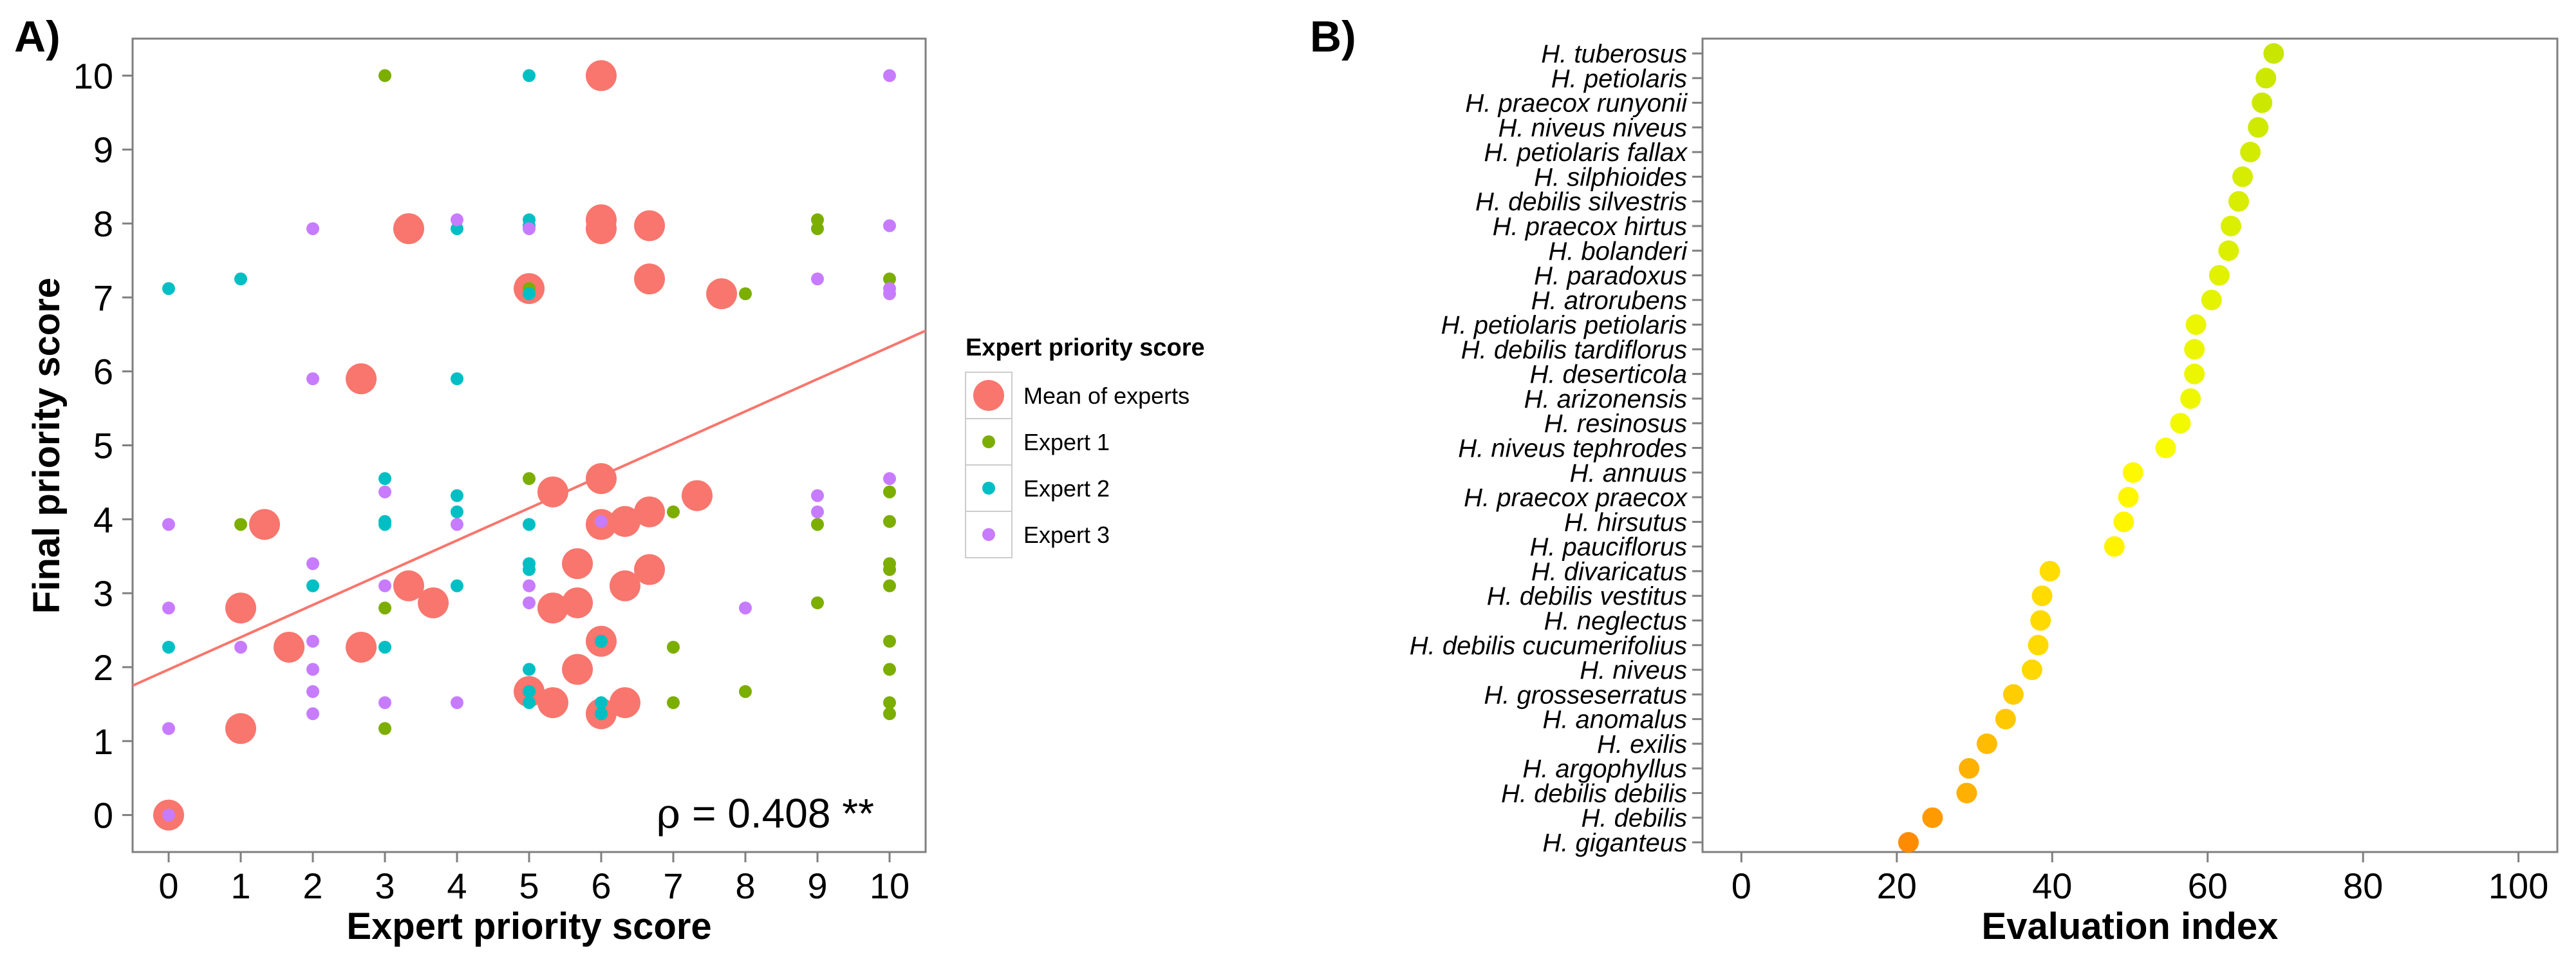  What do you see at coordinates (1642, 745) in the screenshot?
I see `category-label: H. exilis` at bounding box center [1642, 745].